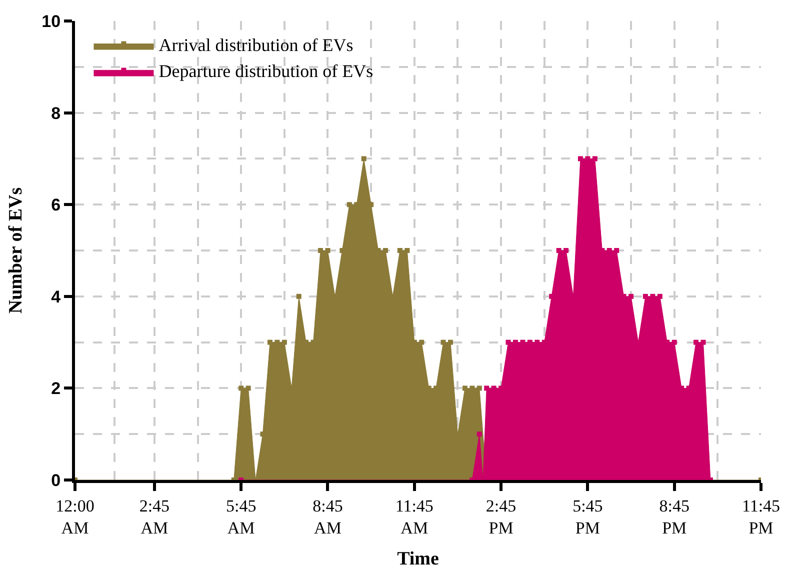 This screenshot has height=580, width=792. What do you see at coordinates (56, 296) in the screenshot?
I see `y-tick-label: 4` at bounding box center [56, 296].